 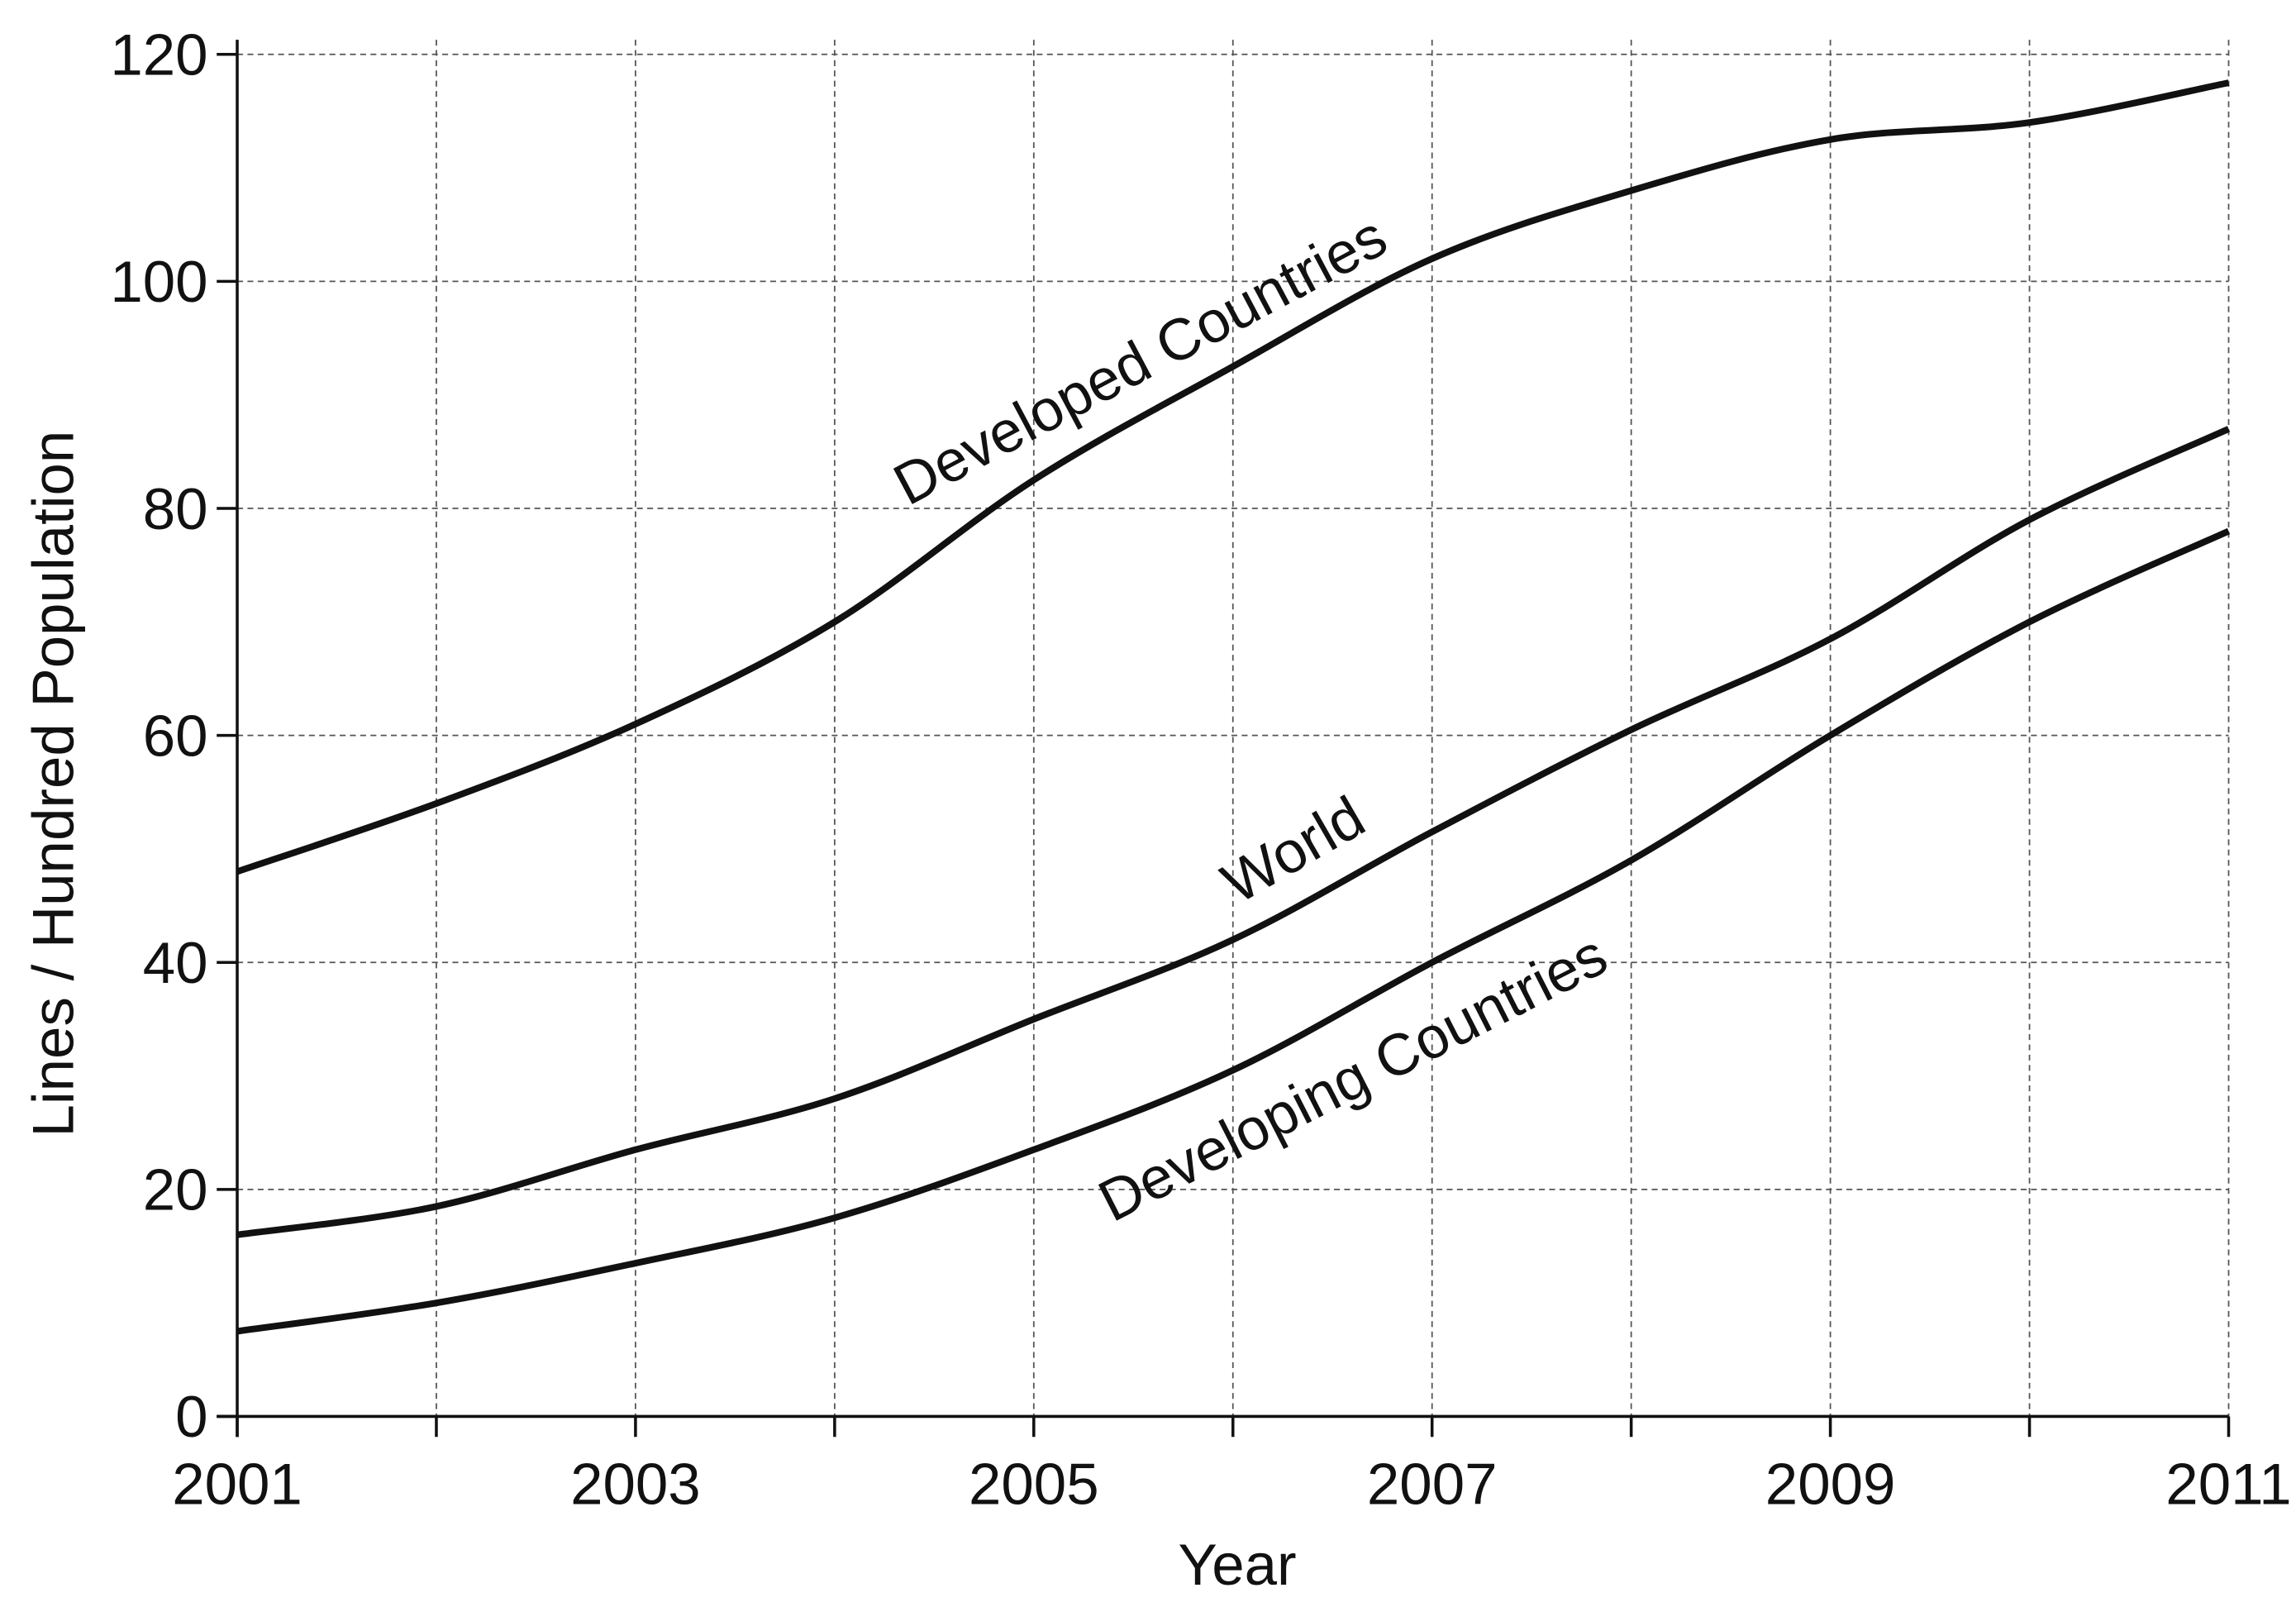 What do you see at coordinates (158, 282) in the screenshot?
I see `y-tick-label: 100` at bounding box center [158, 282].